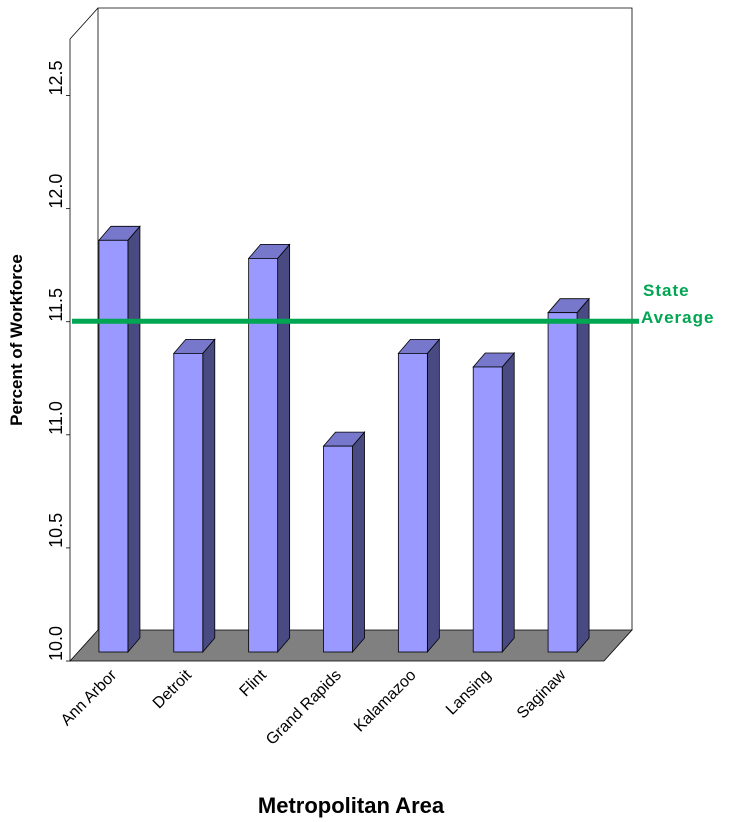  Describe the element at coordinates (89, 697) in the screenshot. I see `x-tick-label: Ann Arbor` at that location.